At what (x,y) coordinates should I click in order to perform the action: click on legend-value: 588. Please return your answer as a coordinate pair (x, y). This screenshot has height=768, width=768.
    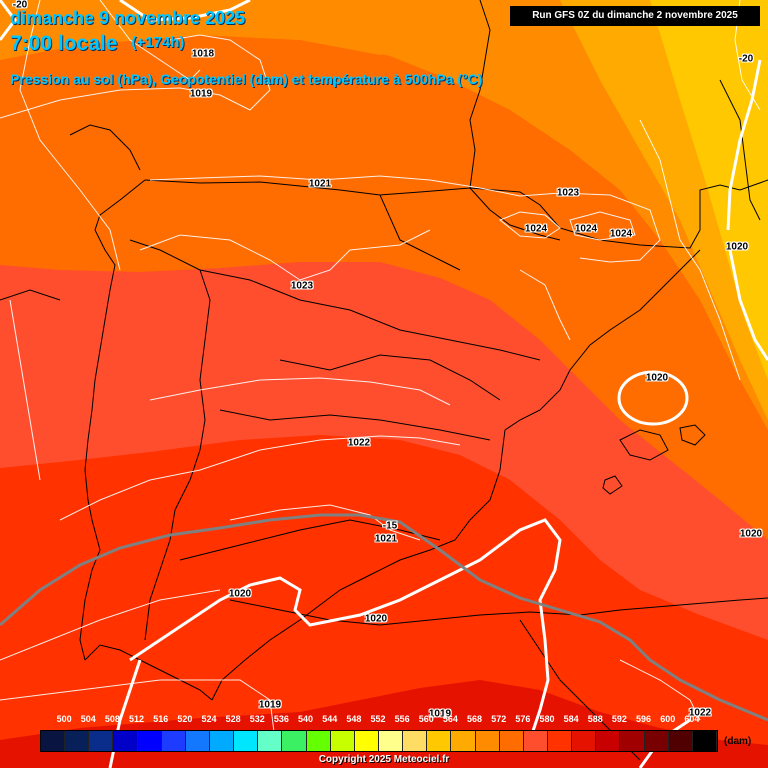
    Looking at the image, I should click on (595, 719).